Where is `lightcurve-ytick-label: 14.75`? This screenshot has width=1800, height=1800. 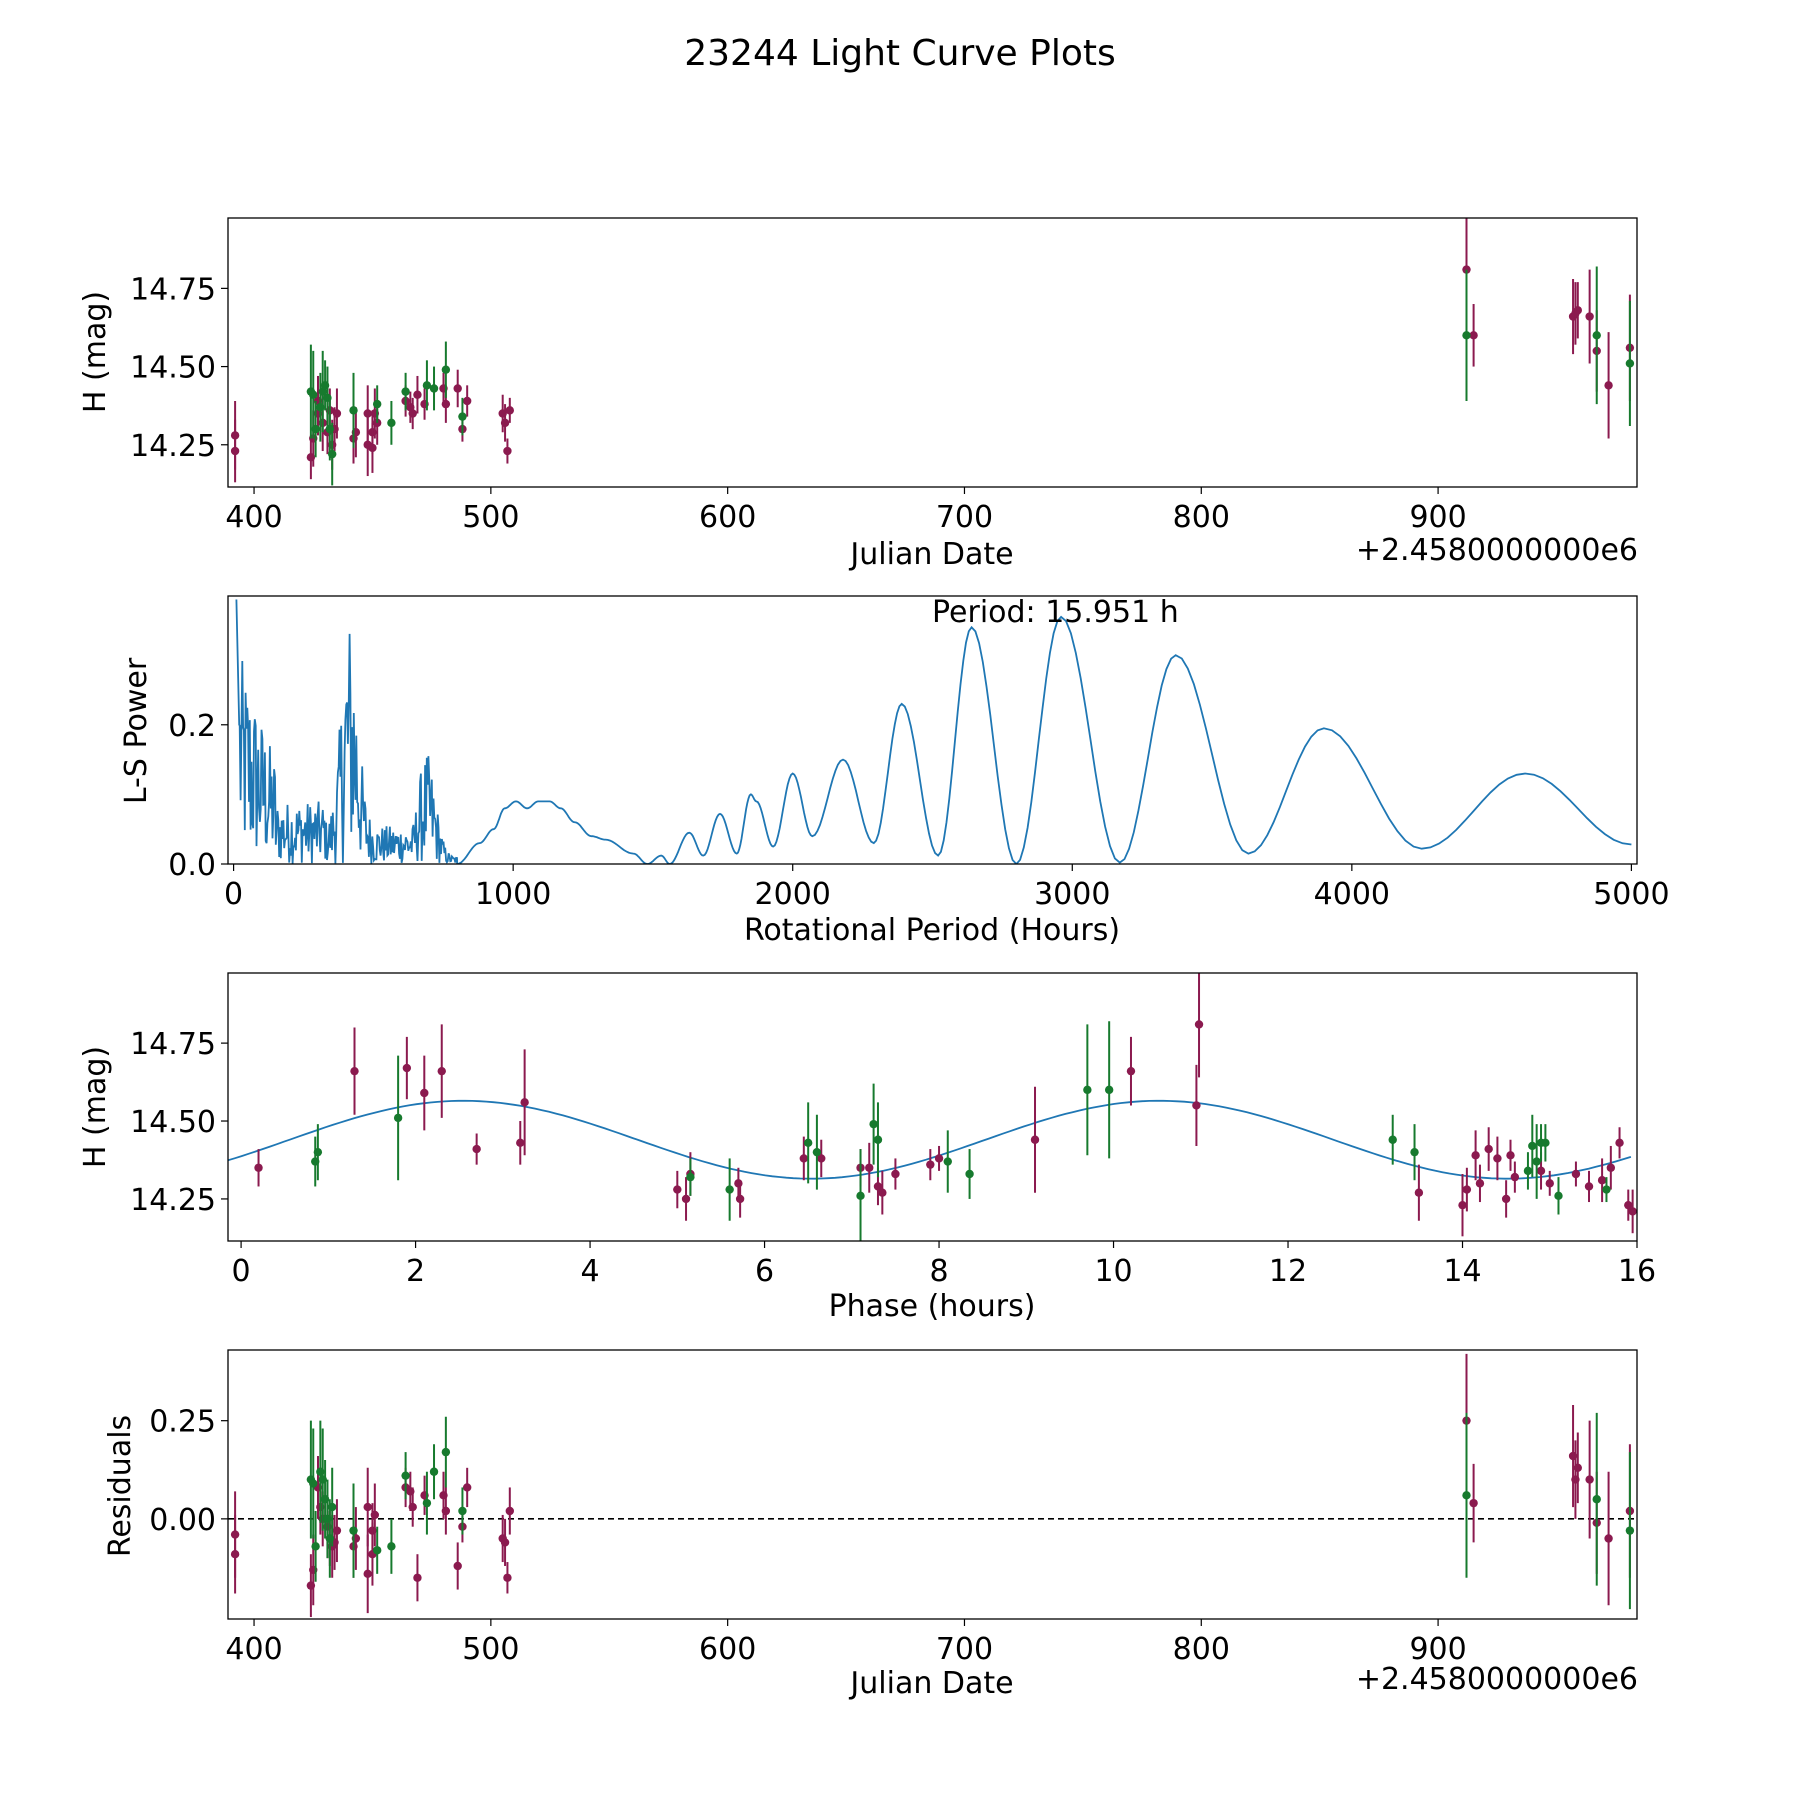
lightcurve-ytick-label: 14.75 is located at coordinates (173, 289).